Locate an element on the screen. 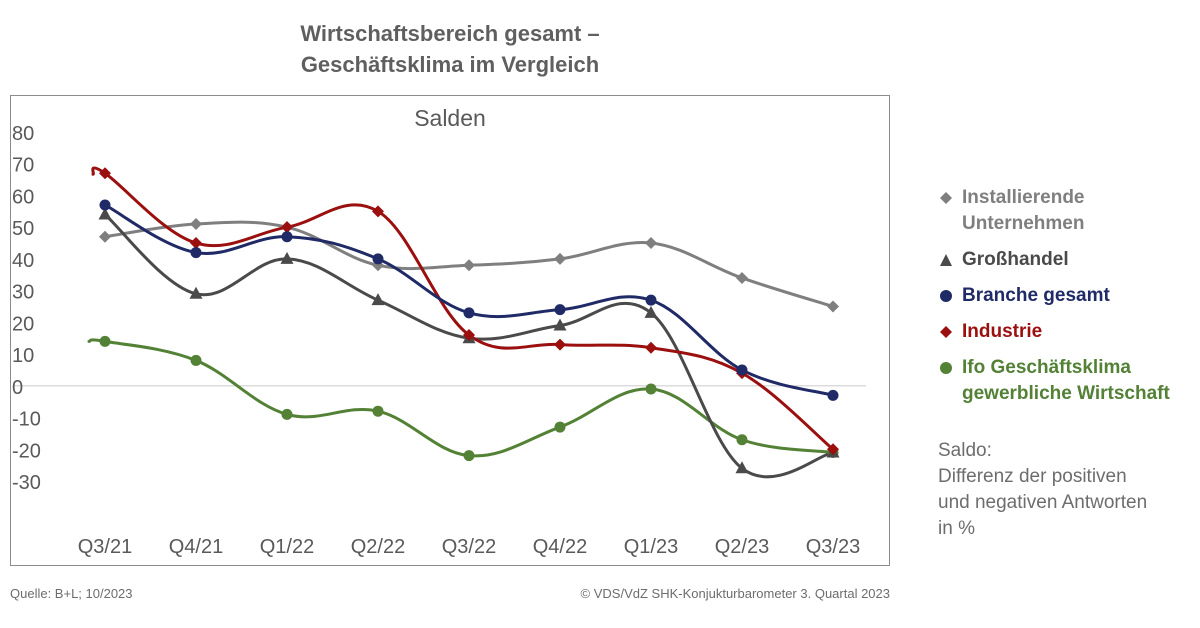 The width and height of the screenshot is (1200, 628). y-tick-label: -20 is located at coordinates (26, 451).